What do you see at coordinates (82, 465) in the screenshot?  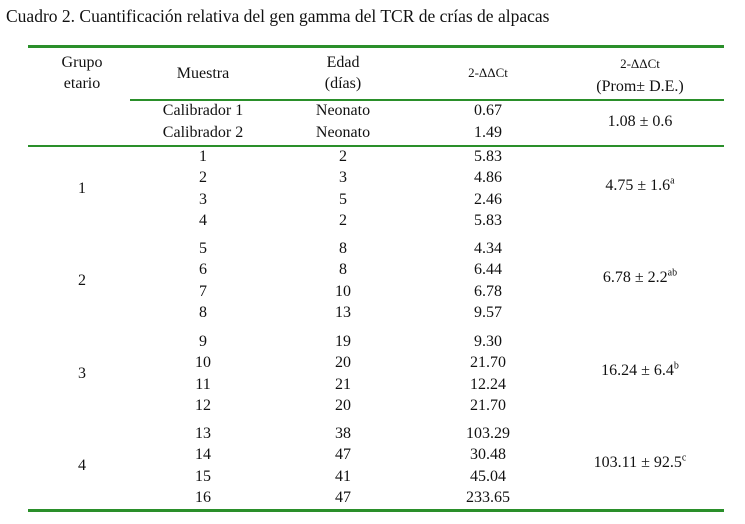 I see `group-label: 4` at bounding box center [82, 465].